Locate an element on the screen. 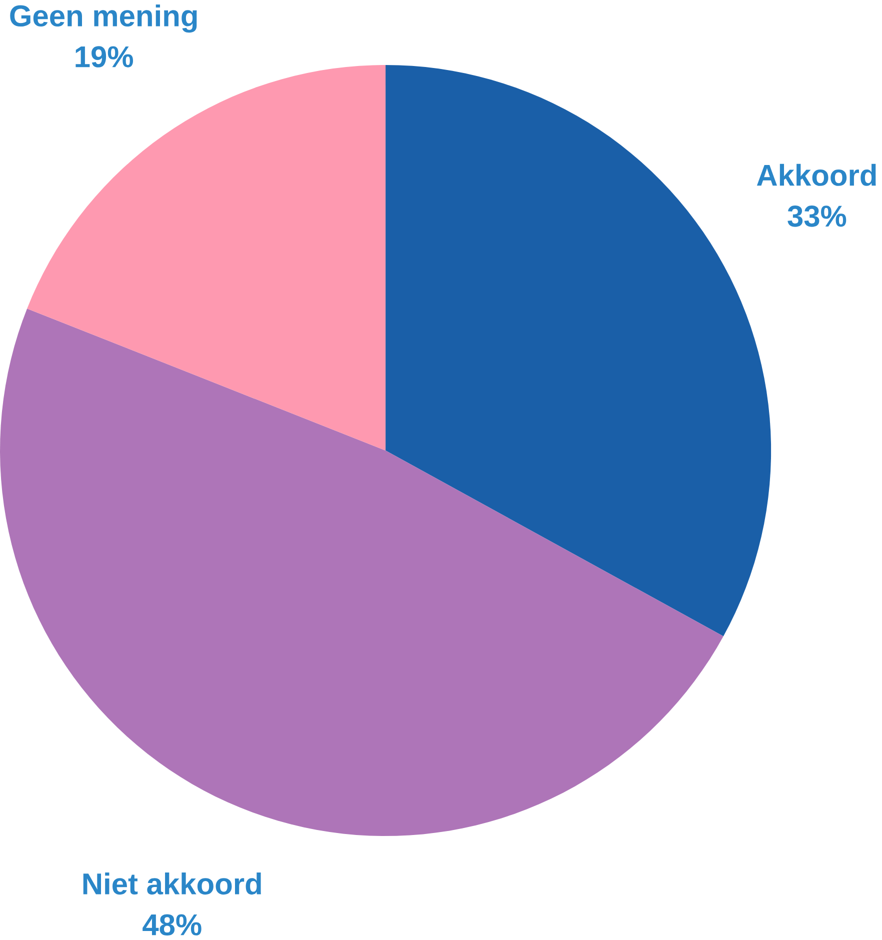 This screenshot has width=882, height=940. data-label: 33% is located at coordinates (817, 216).